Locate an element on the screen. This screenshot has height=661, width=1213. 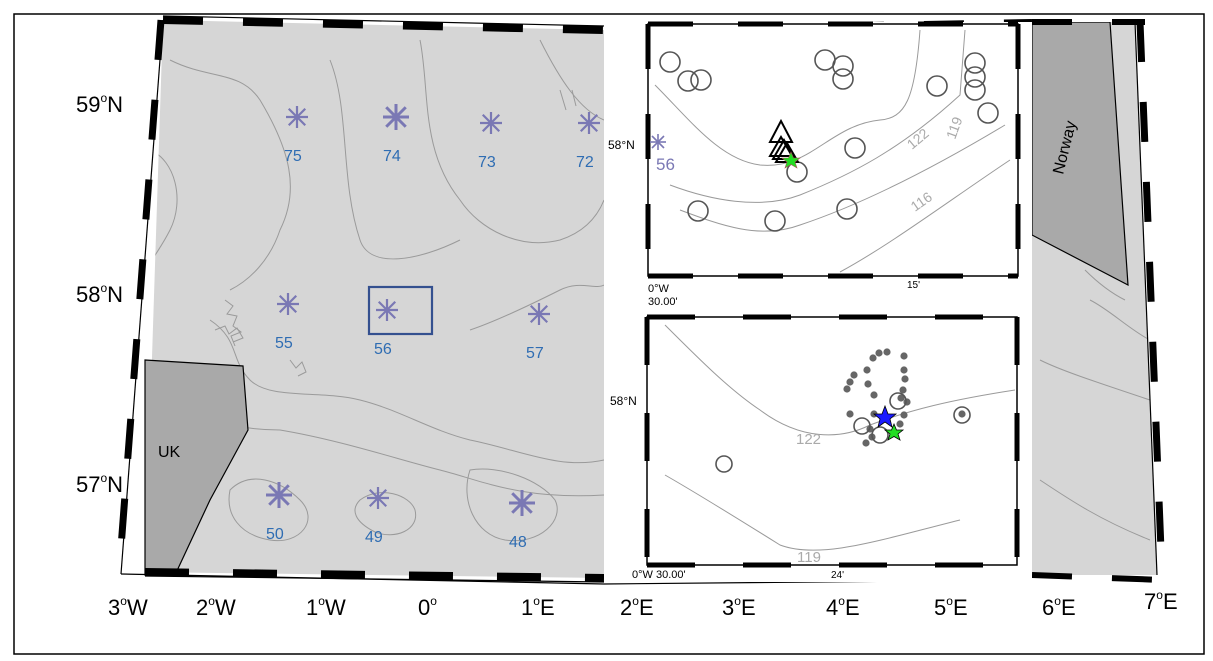
longitude-labels: 3oW 2oW 1oW 0o 1oE 2oE 3oE 4oE 5oE 6oE 7oE is located at coordinates (643, 604).